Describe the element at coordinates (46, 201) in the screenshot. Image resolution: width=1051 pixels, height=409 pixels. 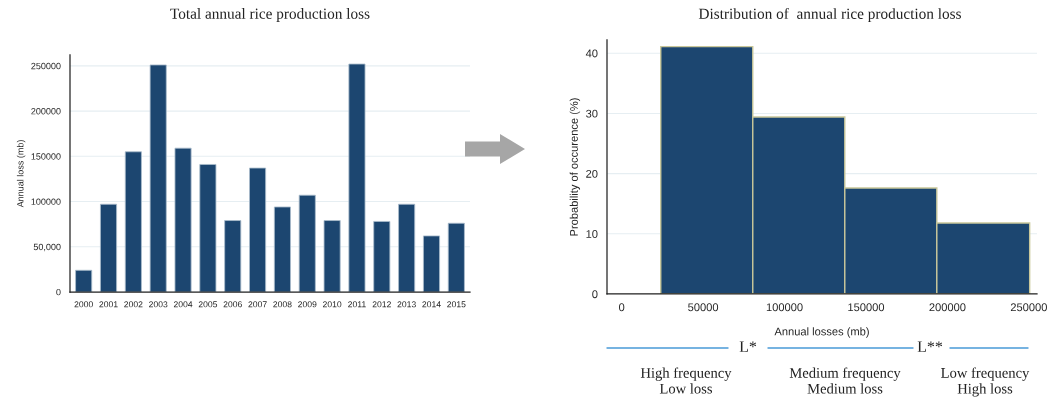
I see `y-tick-label: 100000` at that location.